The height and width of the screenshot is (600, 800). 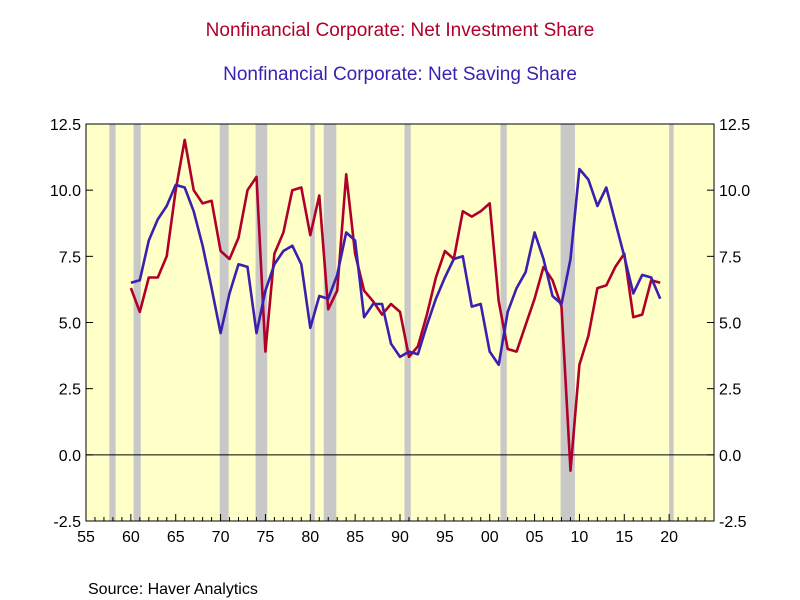 I want to click on y-tick-label-right-5: 10.0, so click(x=734, y=191).